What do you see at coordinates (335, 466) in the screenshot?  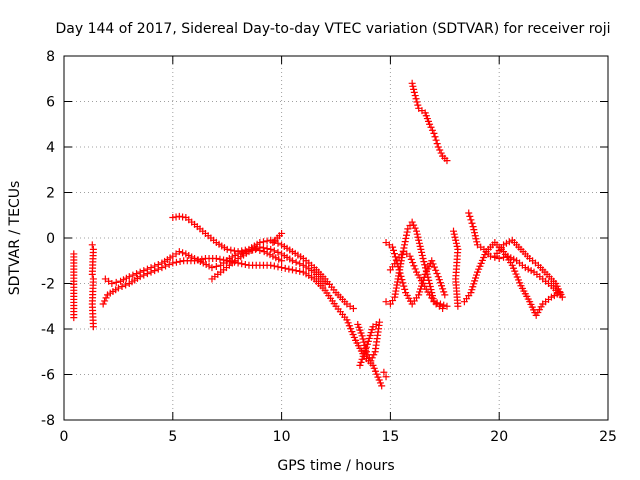 I see `x-axis-label: GPS time / hours` at bounding box center [335, 466].